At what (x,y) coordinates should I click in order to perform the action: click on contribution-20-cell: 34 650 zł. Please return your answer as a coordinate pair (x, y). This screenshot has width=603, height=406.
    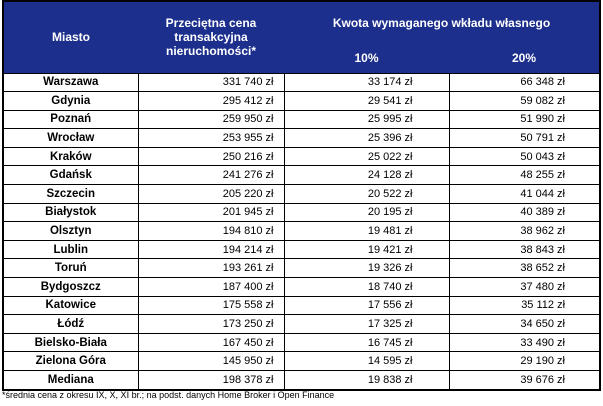
    Looking at the image, I should click on (524, 324).